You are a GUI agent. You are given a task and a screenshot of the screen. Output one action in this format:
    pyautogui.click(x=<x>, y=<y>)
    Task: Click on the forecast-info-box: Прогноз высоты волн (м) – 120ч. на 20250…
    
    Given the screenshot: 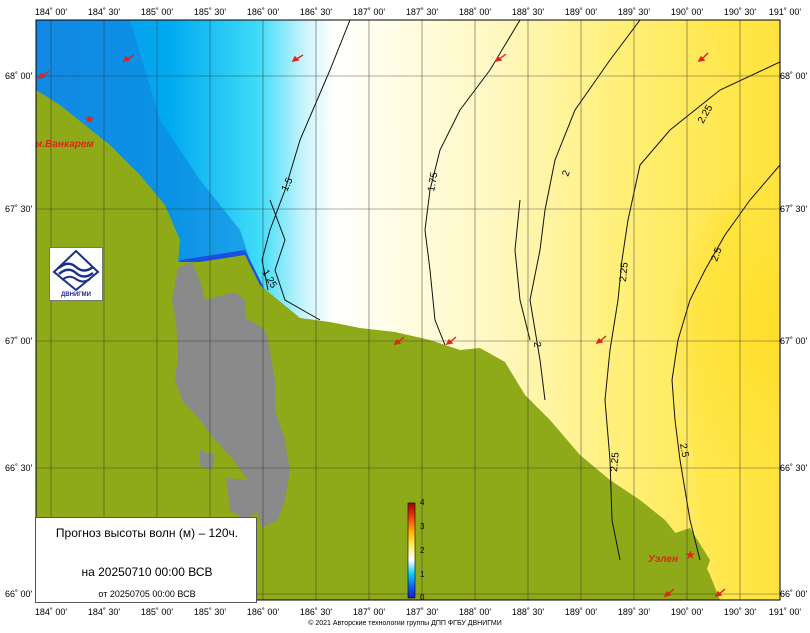 What is the action you would take?
    pyautogui.click(x=146, y=560)
    